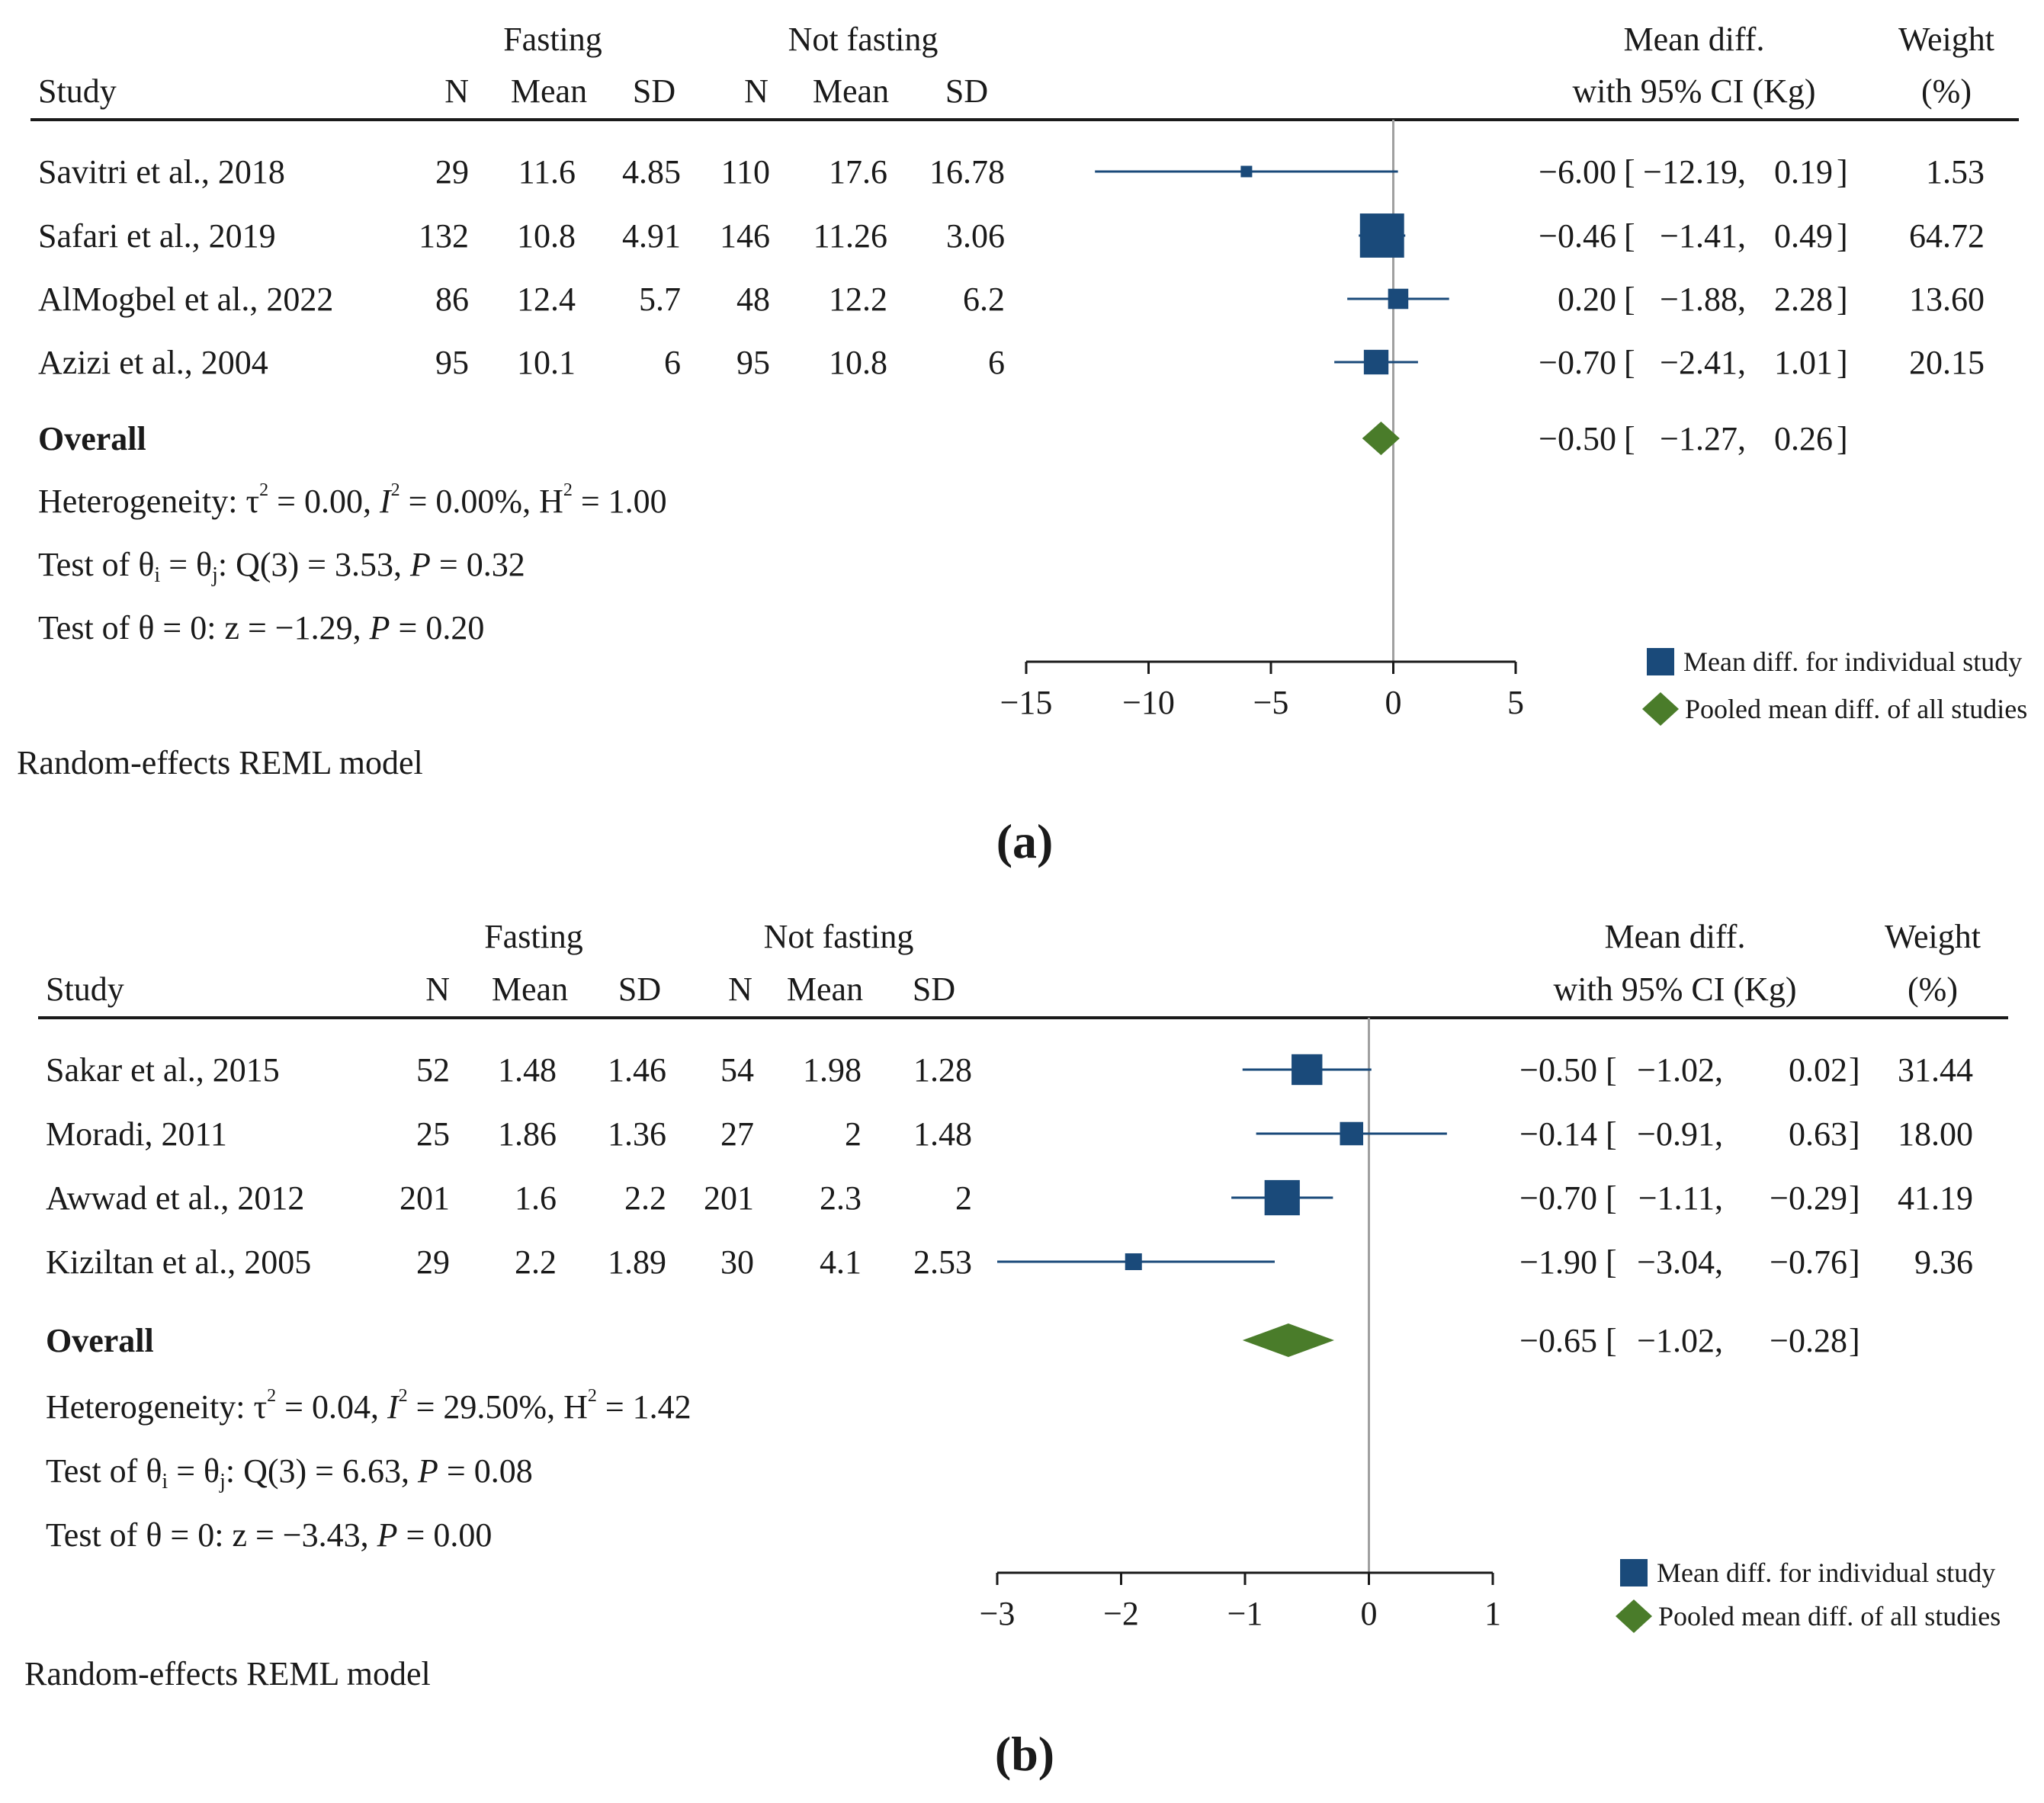 The image size is (2044, 1803). I want to click on overall-mean-diff-value: −0.50, so click(1578, 438).